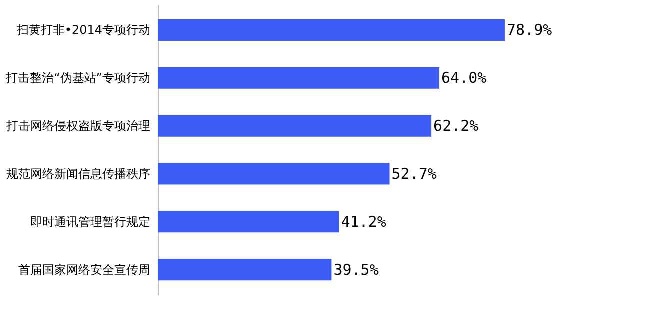 This screenshot has height=321, width=660. I want to click on data-label: 78.9%, so click(529, 30).